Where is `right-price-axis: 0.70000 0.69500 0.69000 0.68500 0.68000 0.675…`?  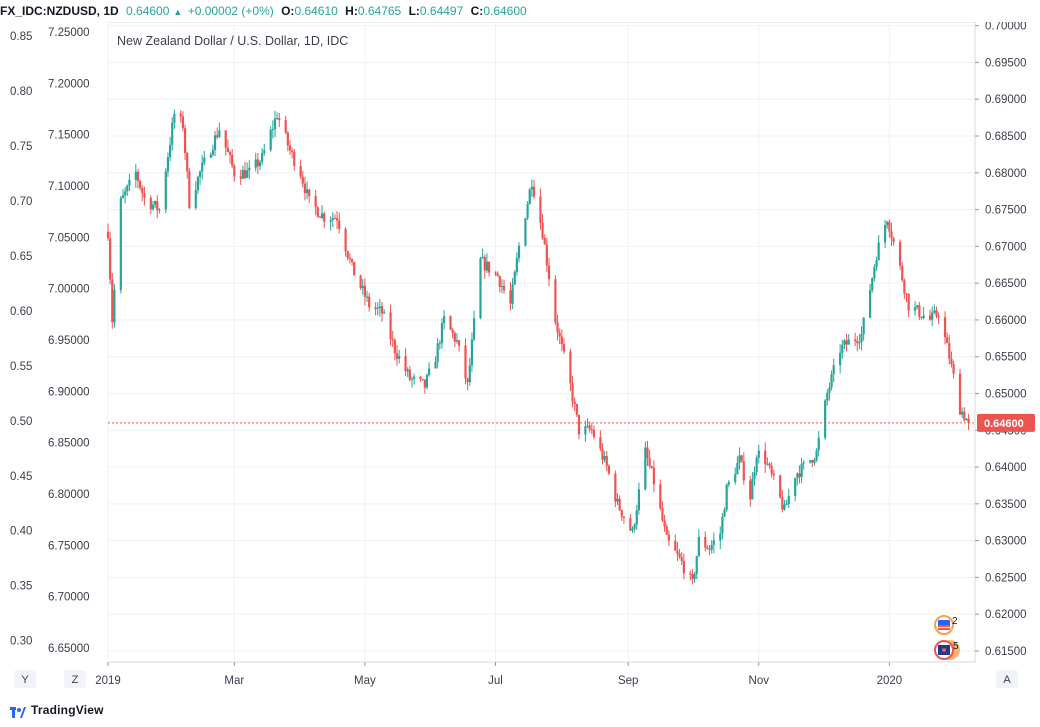
right-price-axis: 0.70000 0.69500 0.69000 0.68500 0.68000 0.675… is located at coordinates (1001, 340).